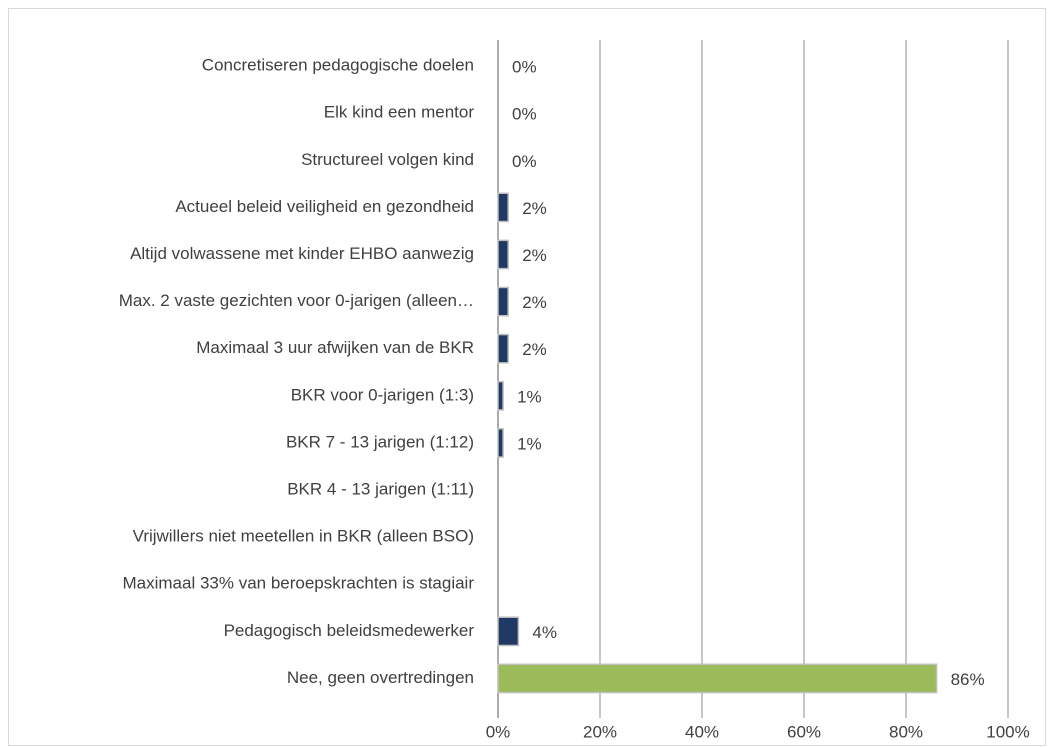 This screenshot has width=1054, height=747. What do you see at coordinates (380, 441) in the screenshot?
I see `y-tick-label: BKR 7 - 13 jarigen (1:12)` at bounding box center [380, 441].